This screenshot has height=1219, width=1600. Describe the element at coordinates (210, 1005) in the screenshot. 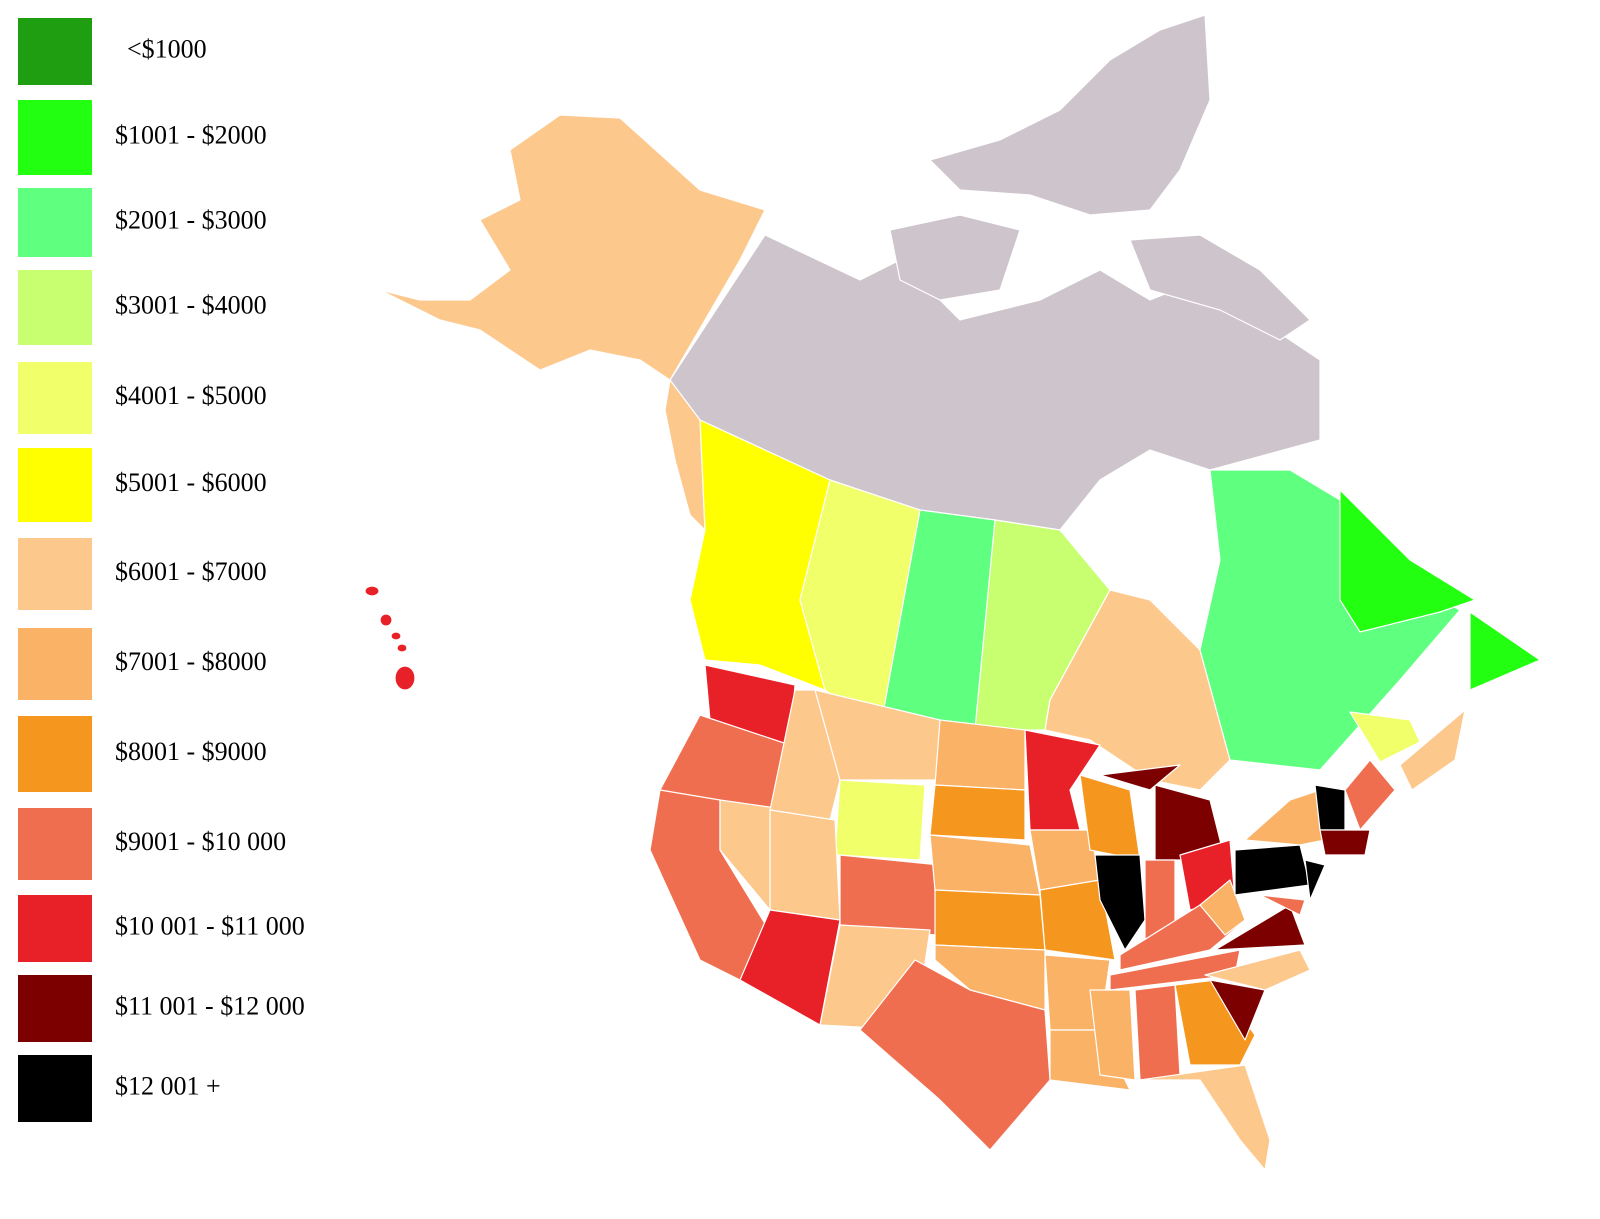

I see `legend-label: $11 001 - $12 000` at that location.